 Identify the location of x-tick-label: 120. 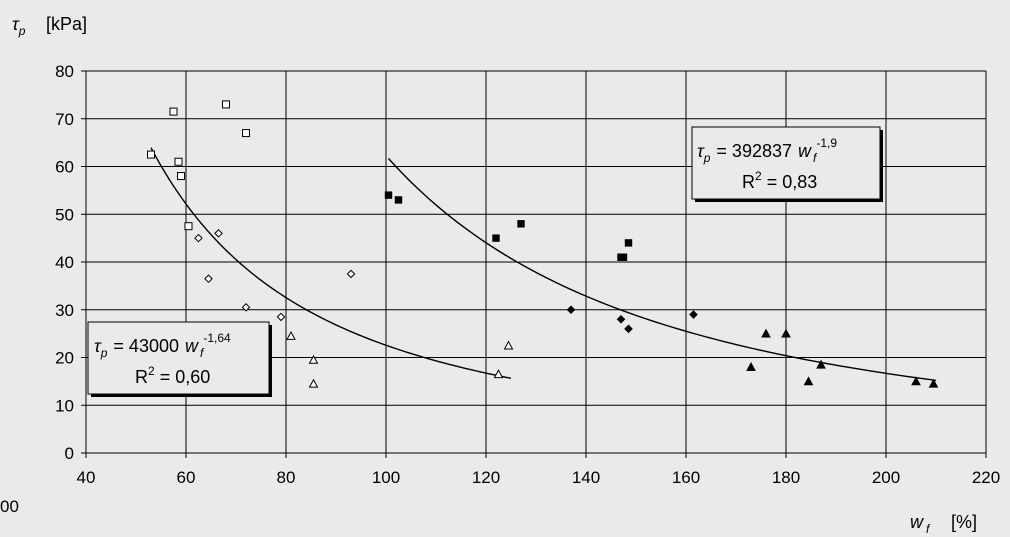
(486, 477).